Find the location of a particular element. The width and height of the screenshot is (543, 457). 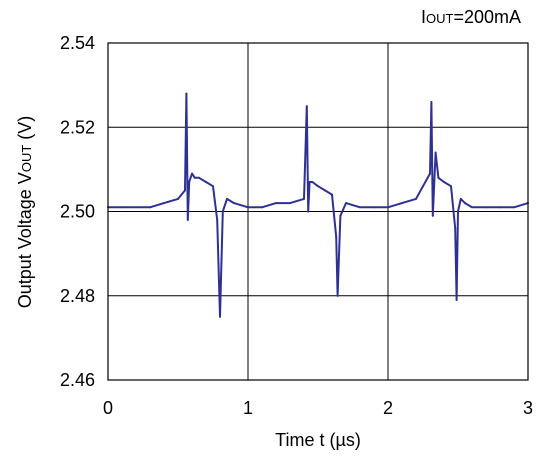

y-axis-label: Output Voltage VOUT (V) is located at coordinates (25, 212).